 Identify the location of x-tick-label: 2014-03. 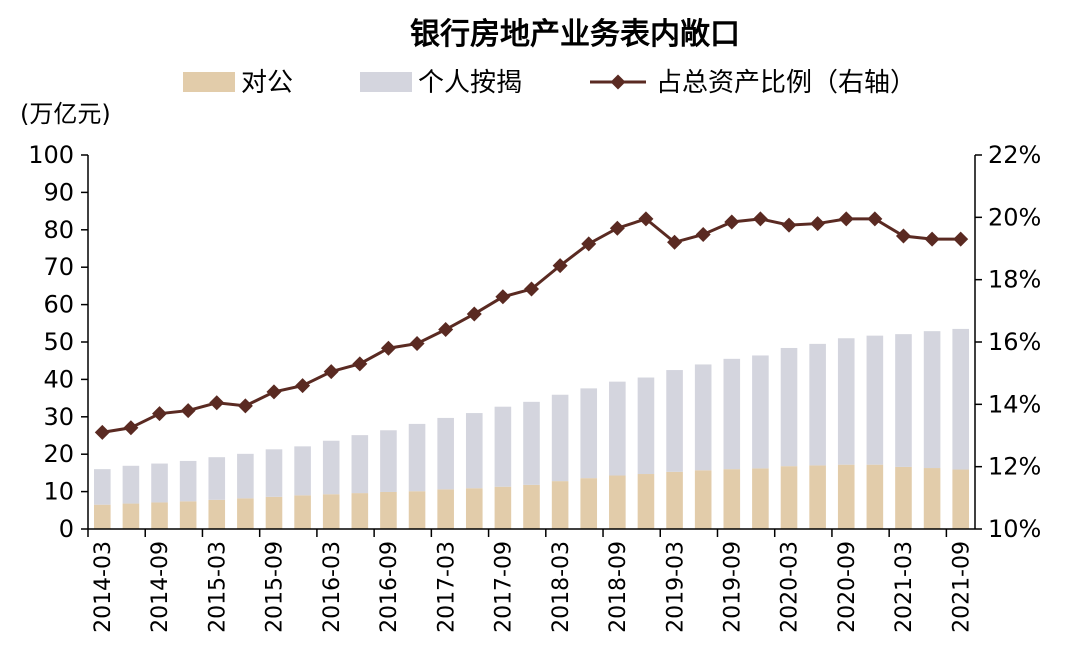
(103, 587).